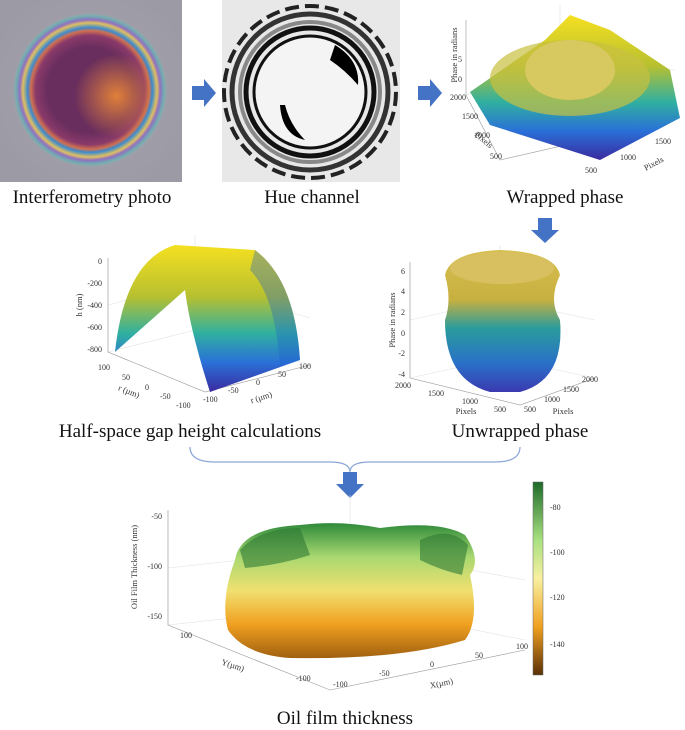 The height and width of the screenshot is (730, 685). I want to click on z-tick-label: 4, so click(403, 291).